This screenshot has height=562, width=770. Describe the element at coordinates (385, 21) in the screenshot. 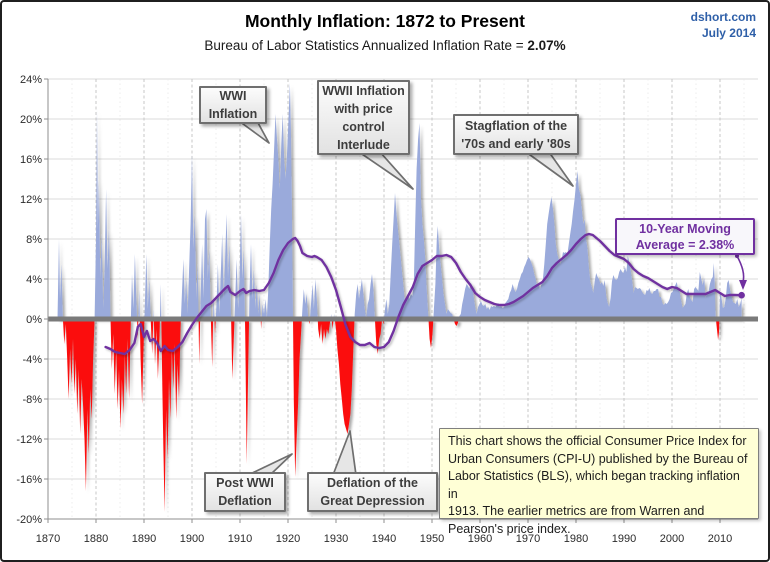

I see `page-title: Monthly Inflation: 1872 to Present` at that location.